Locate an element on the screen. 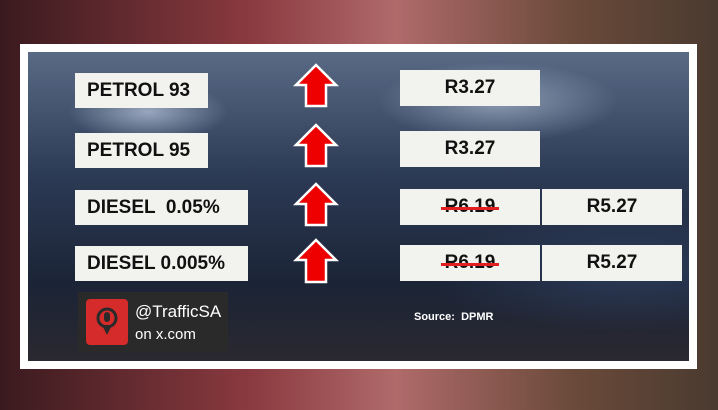 This screenshot has width=718, height=410. fuel-label: PETROL 93 is located at coordinates (141, 90).